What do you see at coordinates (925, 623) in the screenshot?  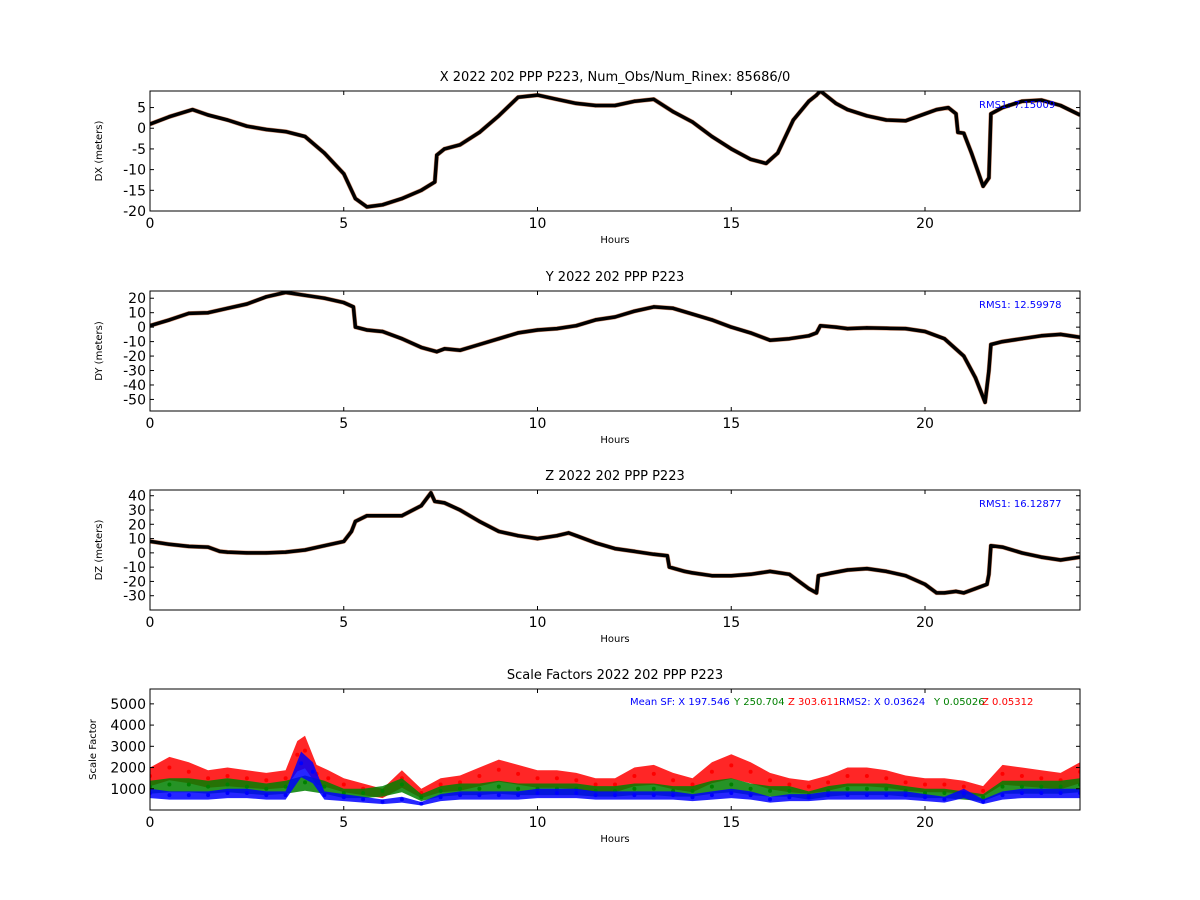 I see `x-tick-label: 20` at bounding box center [925, 623].